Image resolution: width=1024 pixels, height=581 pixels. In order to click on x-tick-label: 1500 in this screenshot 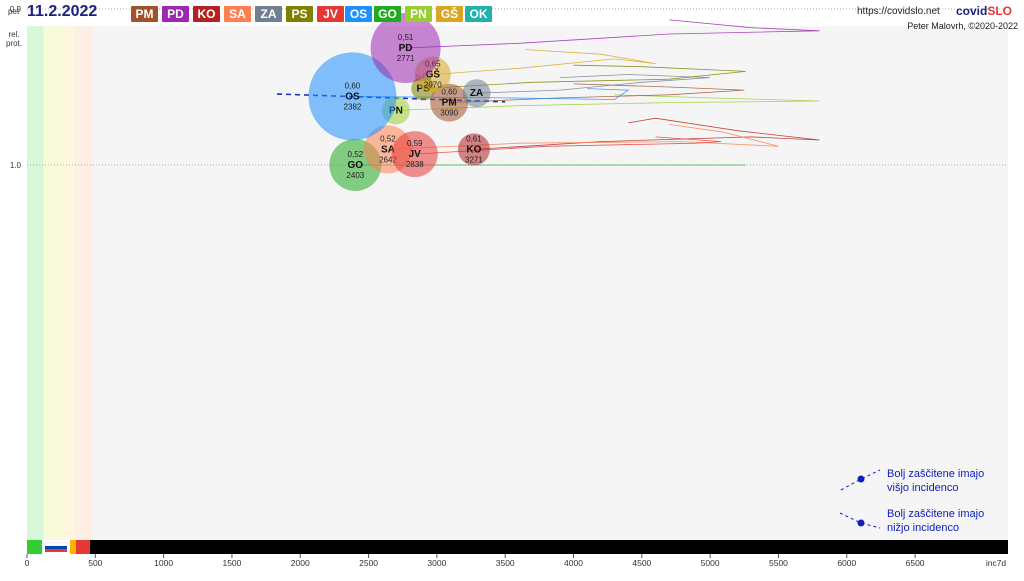, I will do `click(231, 563)`.